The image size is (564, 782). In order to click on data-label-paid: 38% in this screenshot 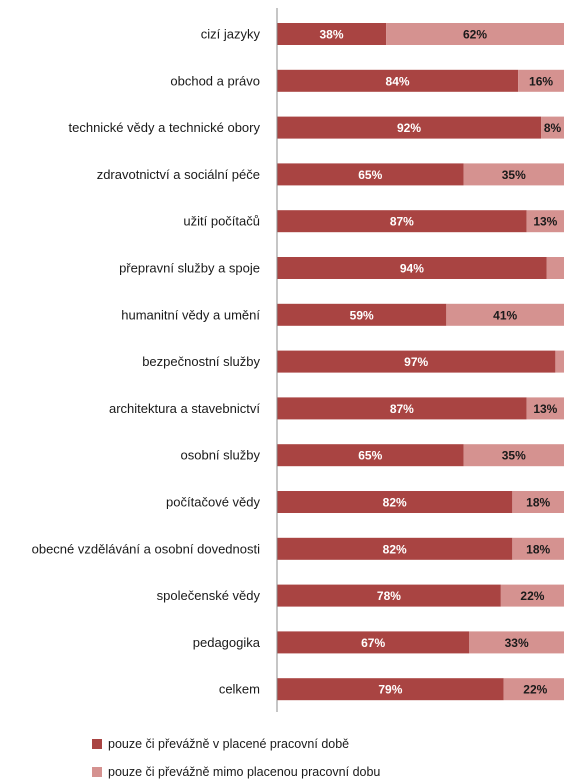, I will do `click(332, 35)`.